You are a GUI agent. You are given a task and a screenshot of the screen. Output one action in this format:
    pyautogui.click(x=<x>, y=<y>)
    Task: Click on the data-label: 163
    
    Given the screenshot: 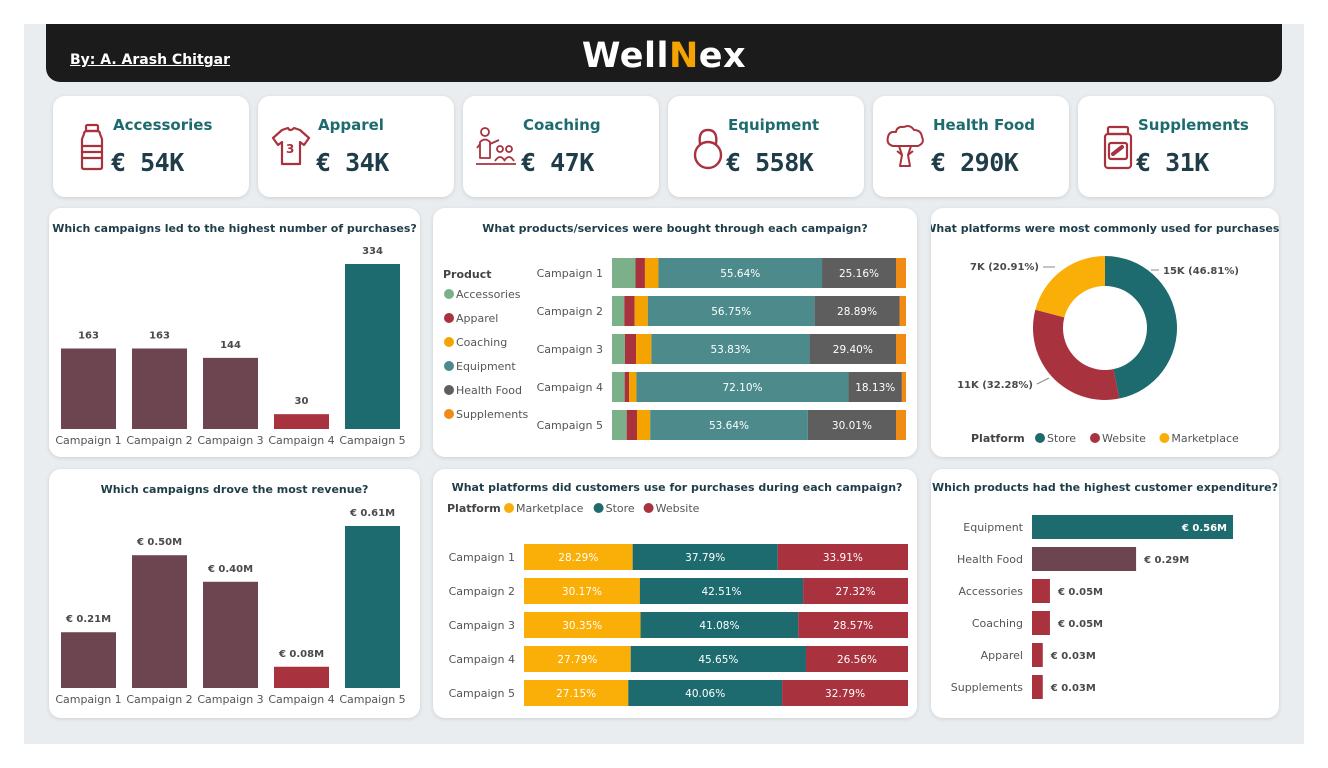 What is the action you would take?
    pyautogui.click(x=159, y=335)
    